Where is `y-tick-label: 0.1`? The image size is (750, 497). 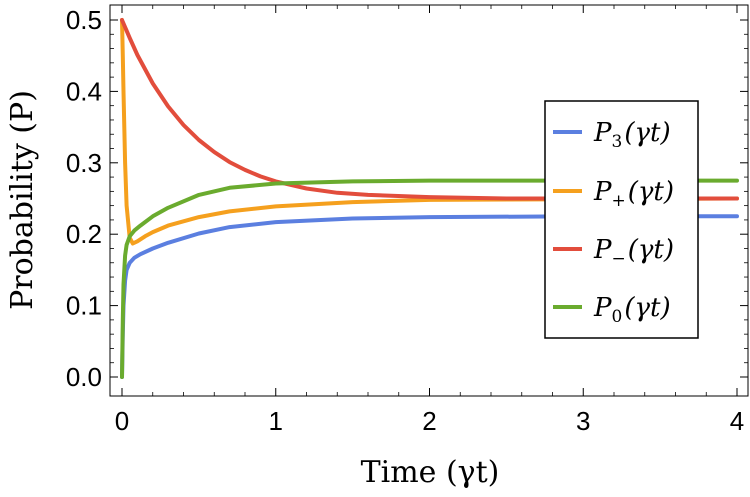 y-tick-label: 0.1 is located at coordinates (84, 306).